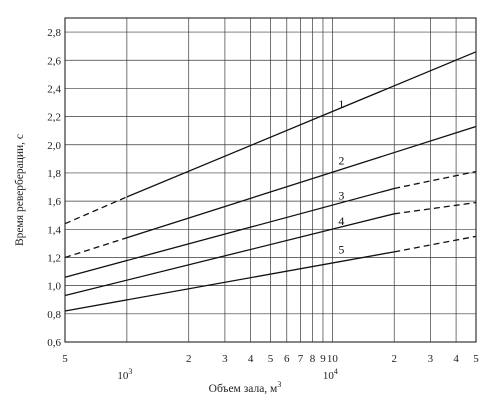 Image resolution: width=497 pixels, height=401 pixels. What do you see at coordinates (54, 89) in the screenshot?
I see `y-tick-label: 2,4` at bounding box center [54, 89].